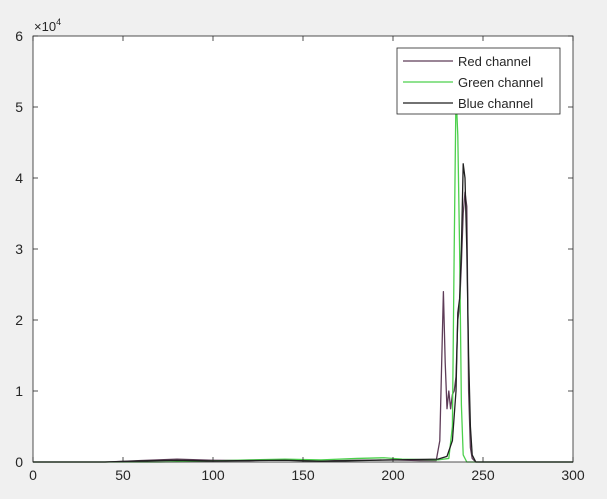  What do you see at coordinates (19, 107) in the screenshot?
I see `y-tick-label: 5` at bounding box center [19, 107].